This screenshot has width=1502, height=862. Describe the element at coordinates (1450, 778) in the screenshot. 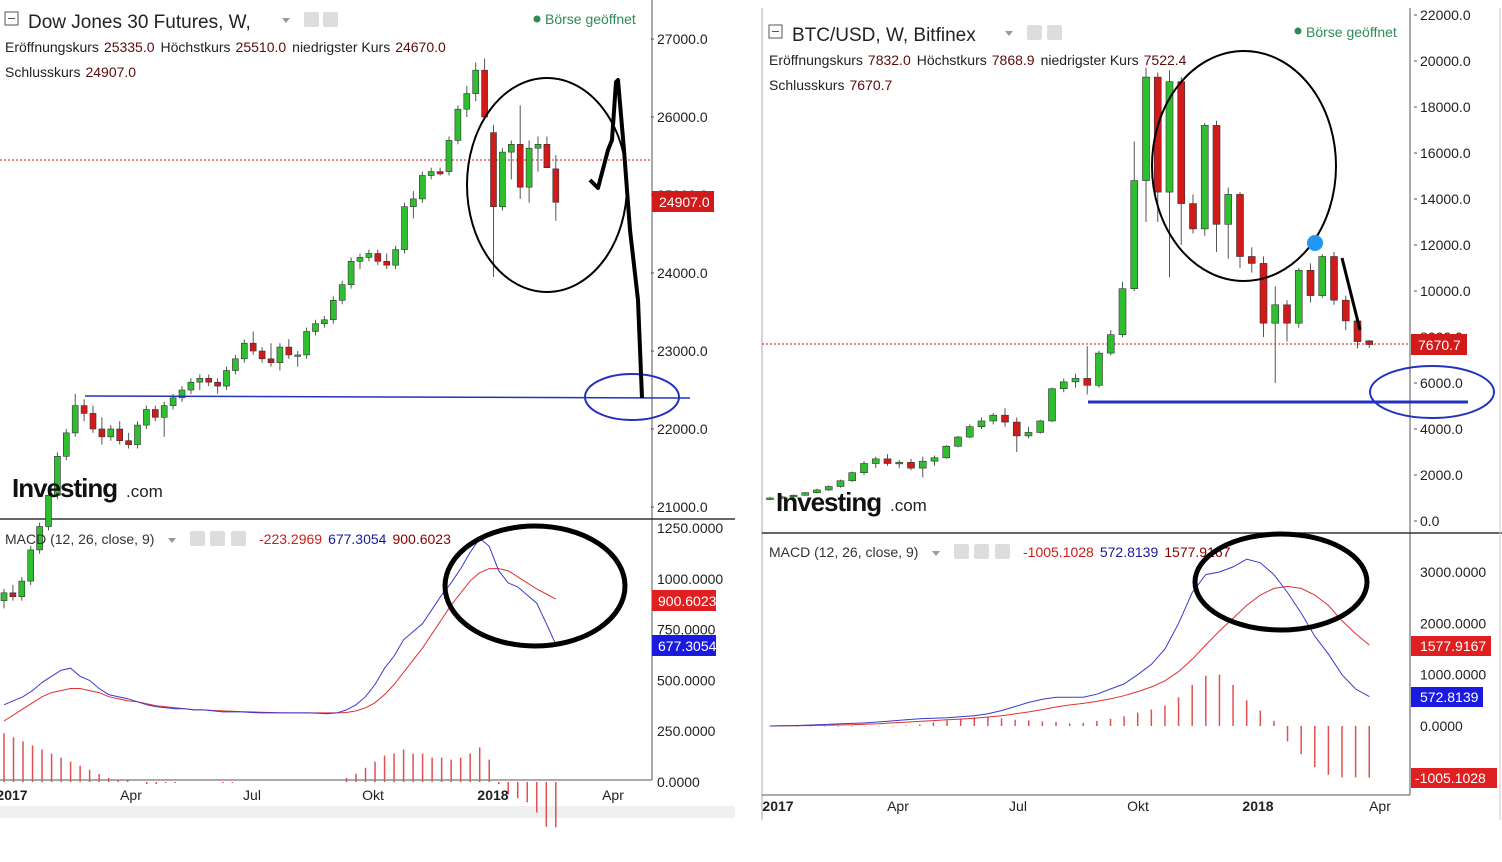

I see `right-macd-hist-tag: -1005.1028` at that location.